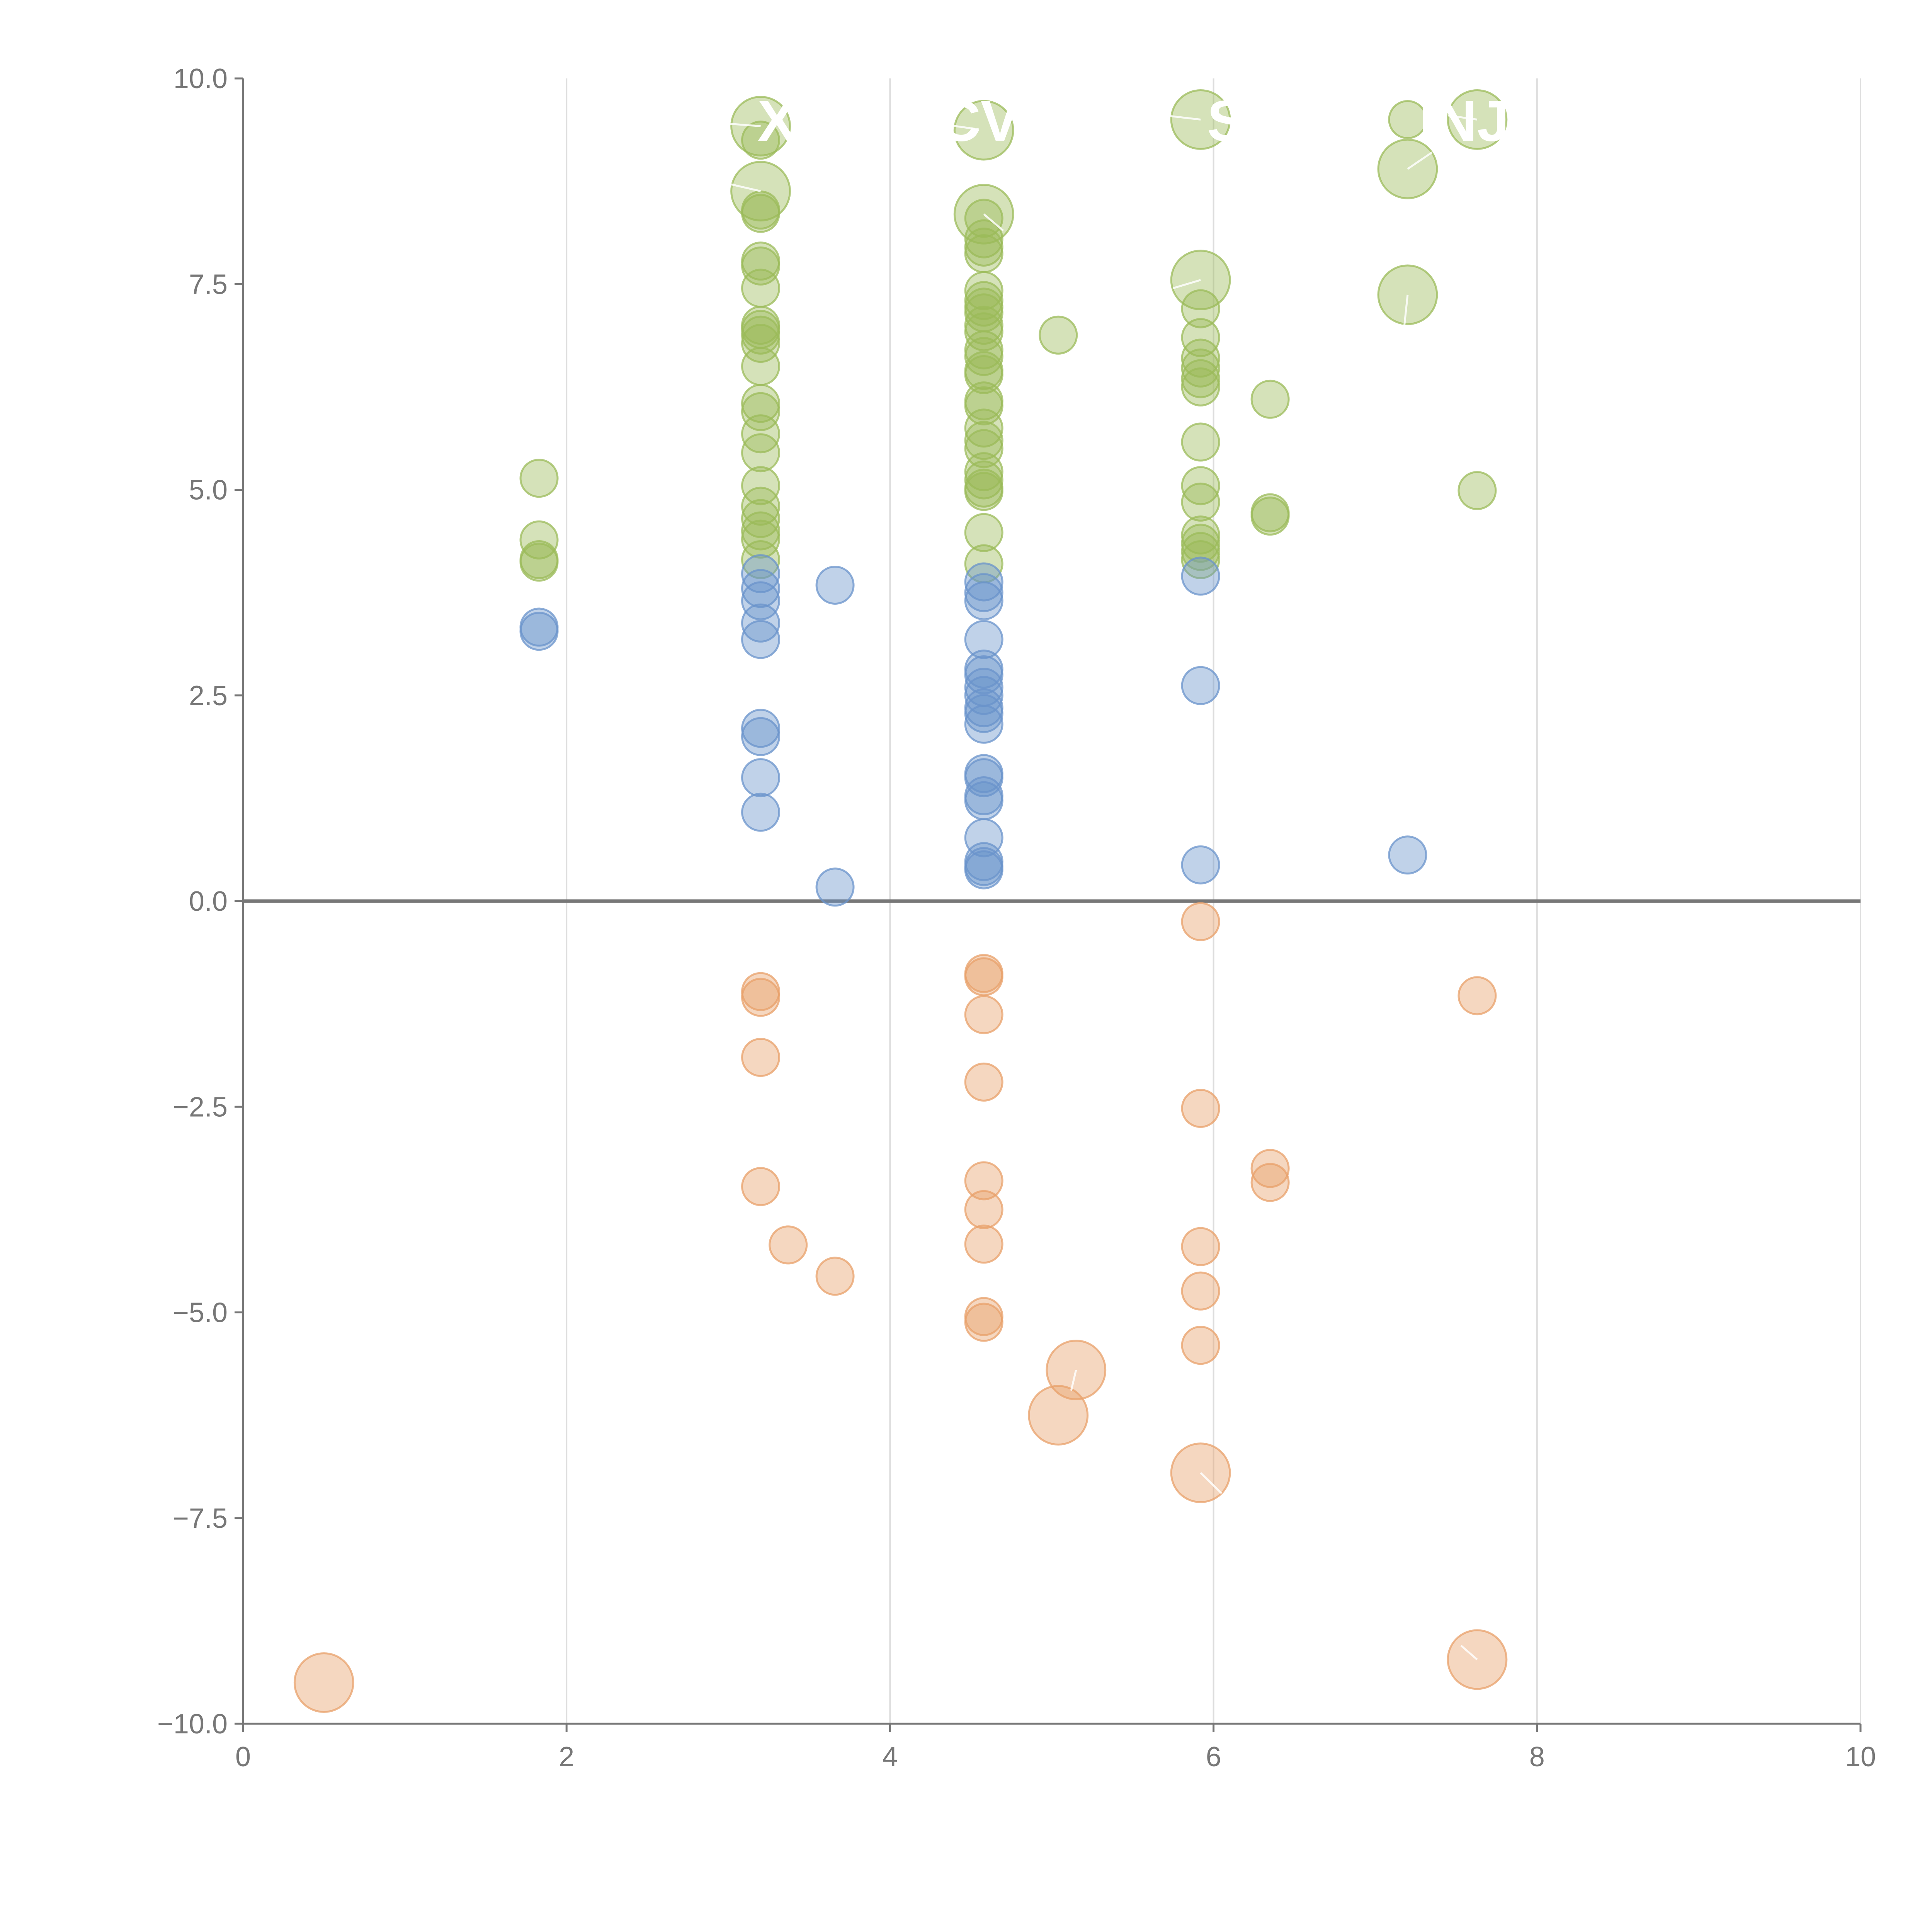 Image resolution: width=1932 pixels, height=1932 pixels. Describe the element at coordinates (777, 120) in the screenshot. I see `top-label: X` at that location.